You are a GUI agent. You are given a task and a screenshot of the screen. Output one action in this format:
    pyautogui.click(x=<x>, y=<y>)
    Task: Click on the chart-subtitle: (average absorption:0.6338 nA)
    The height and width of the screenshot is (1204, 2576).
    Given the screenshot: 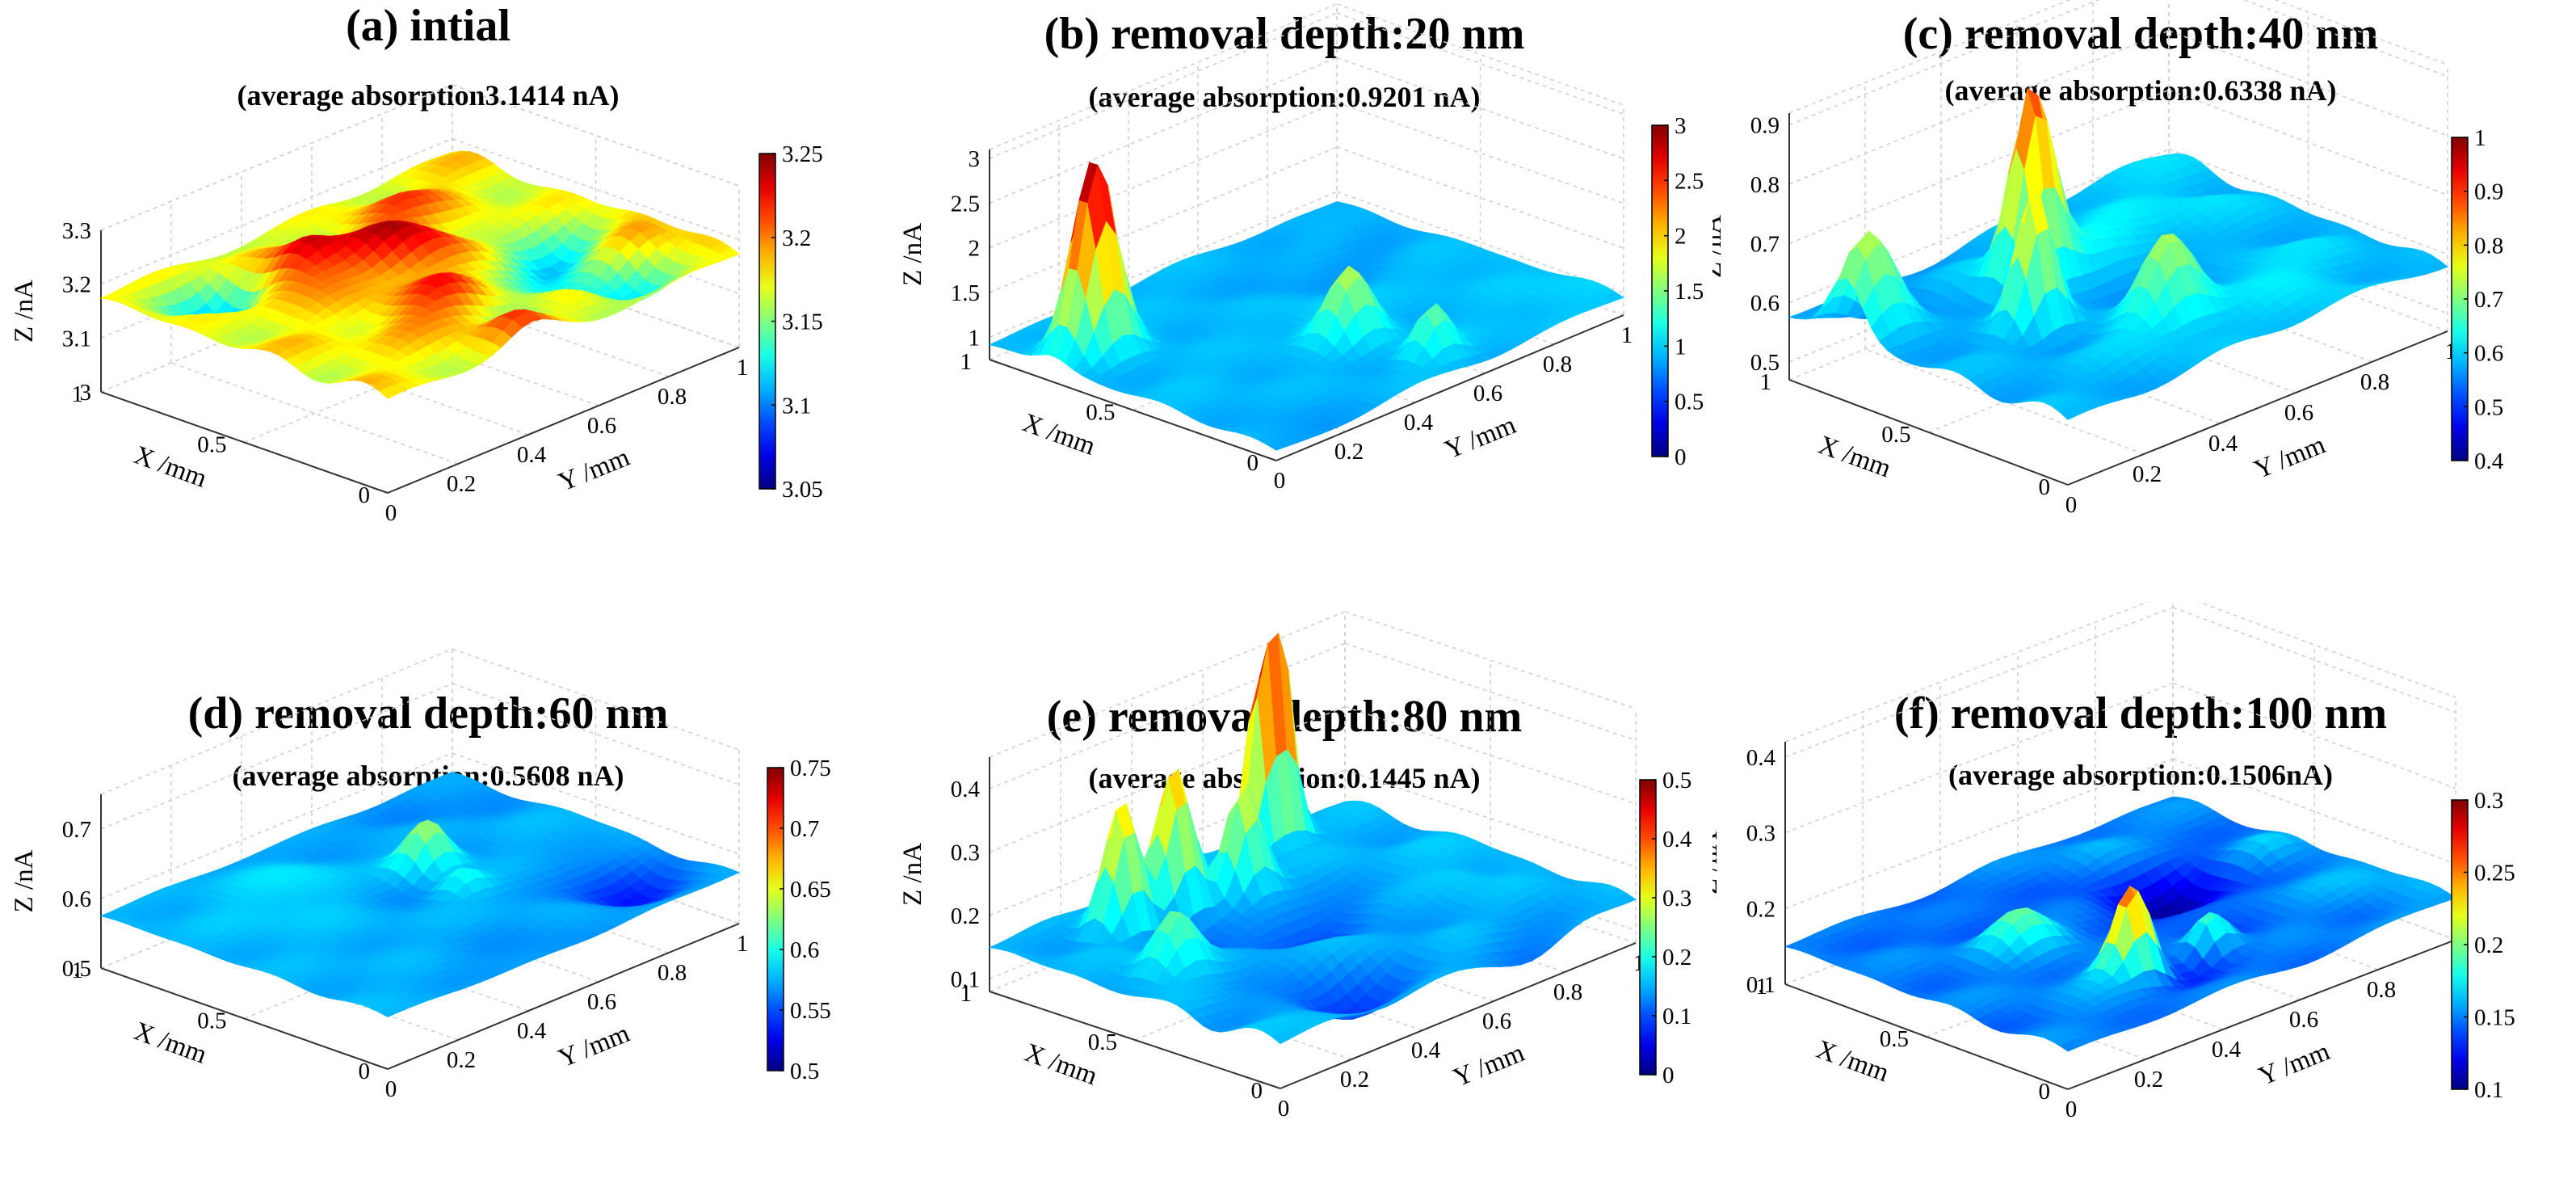 What is the action you would take?
    pyautogui.click(x=2140, y=90)
    